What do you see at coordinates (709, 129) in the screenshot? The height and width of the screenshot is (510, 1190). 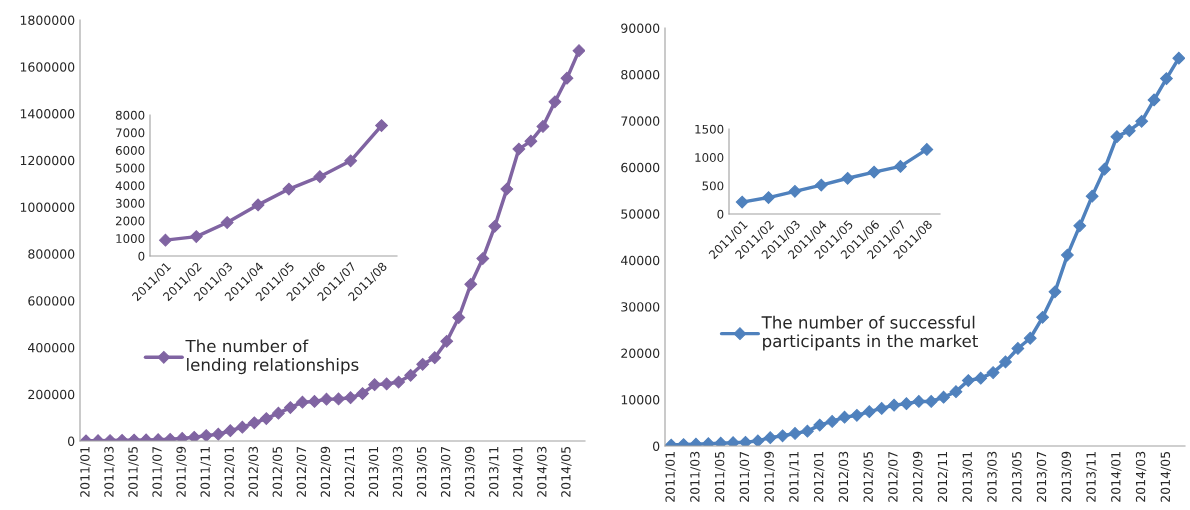 I see `y-tick-label: 1500` at bounding box center [709, 129].